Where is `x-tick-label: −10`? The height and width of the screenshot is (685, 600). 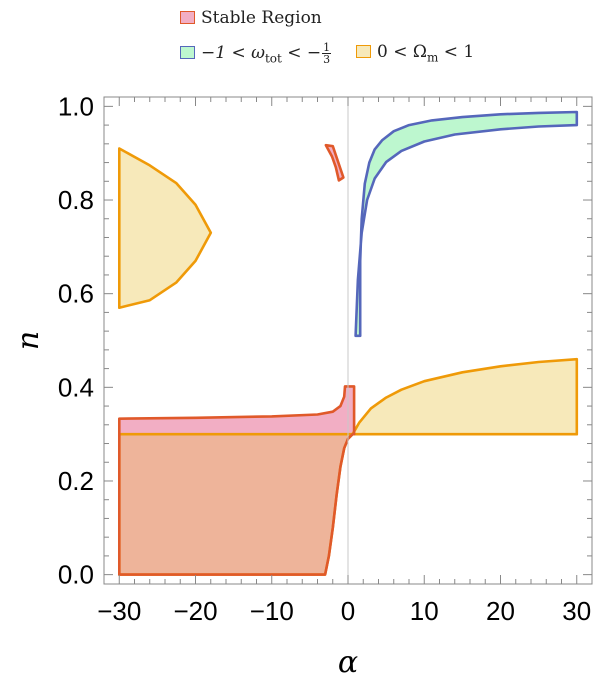 x-tick-label: −10 is located at coordinates (272, 611).